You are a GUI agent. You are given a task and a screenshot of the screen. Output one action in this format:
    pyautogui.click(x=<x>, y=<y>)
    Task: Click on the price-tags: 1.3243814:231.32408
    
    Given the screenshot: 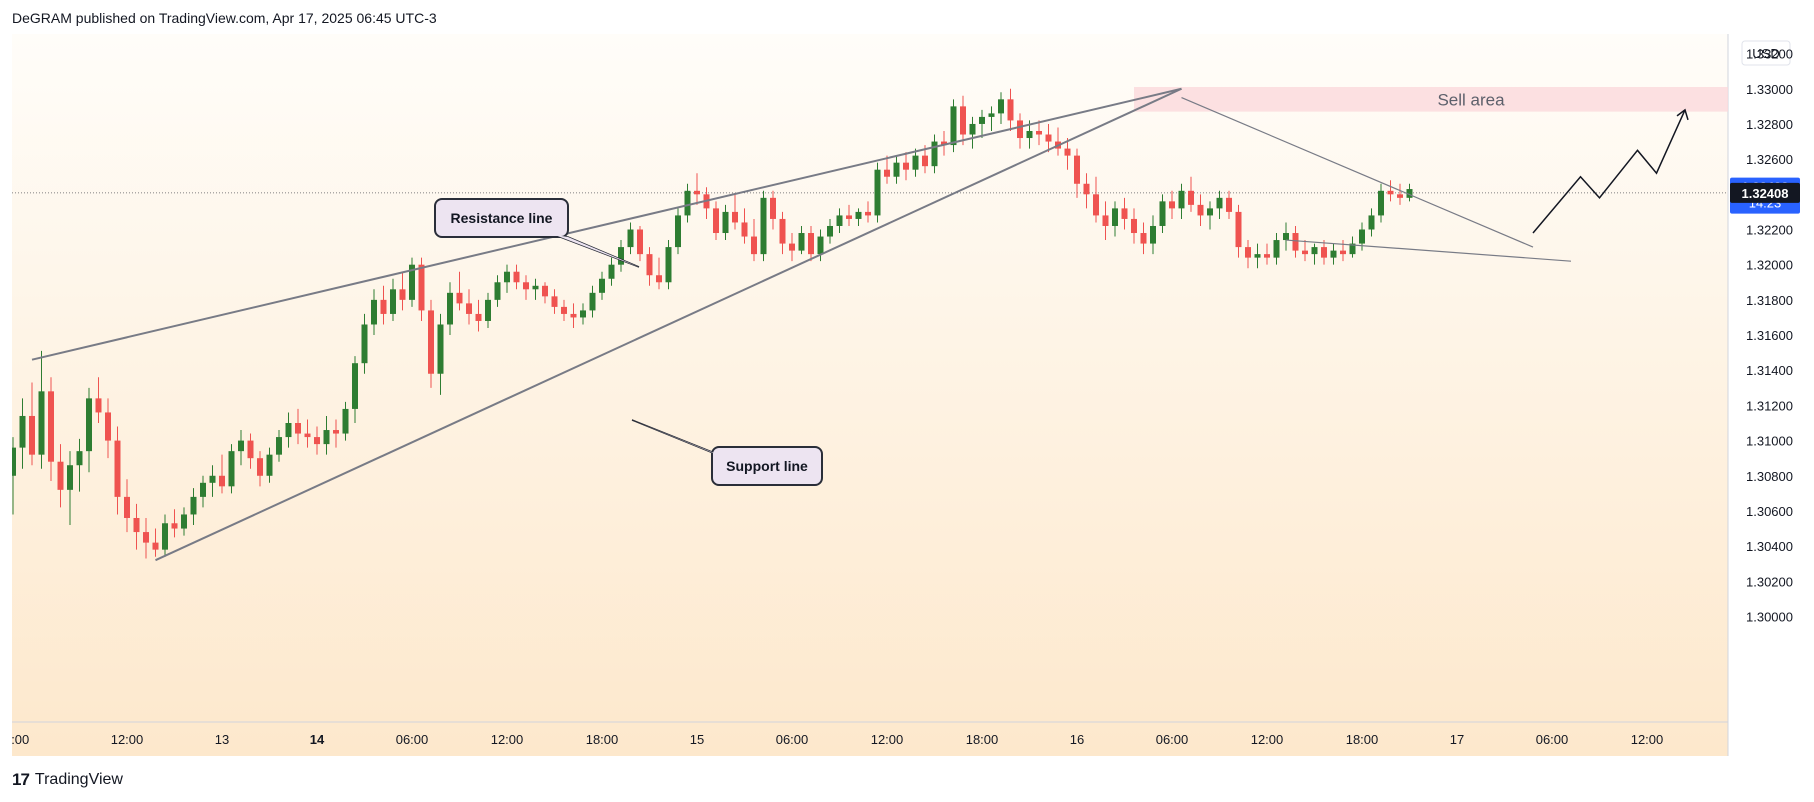 What is the action you would take?
    pyautogui.click(x=1765, y=195)
    